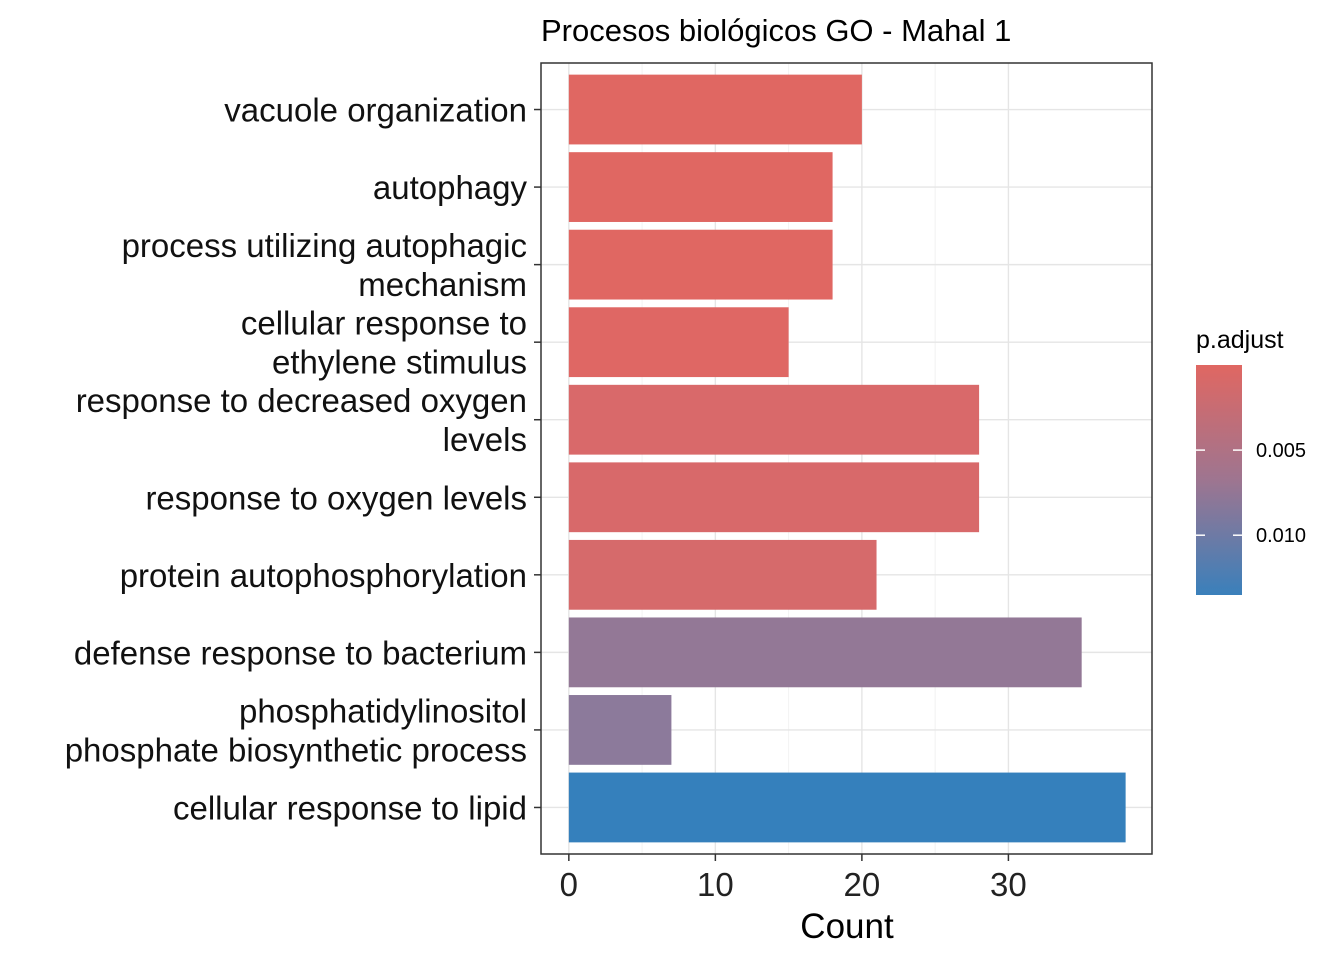  Describe the element at coordinates (715, 884) in the screenshot. I see `x-tick-label: 10` at that location.